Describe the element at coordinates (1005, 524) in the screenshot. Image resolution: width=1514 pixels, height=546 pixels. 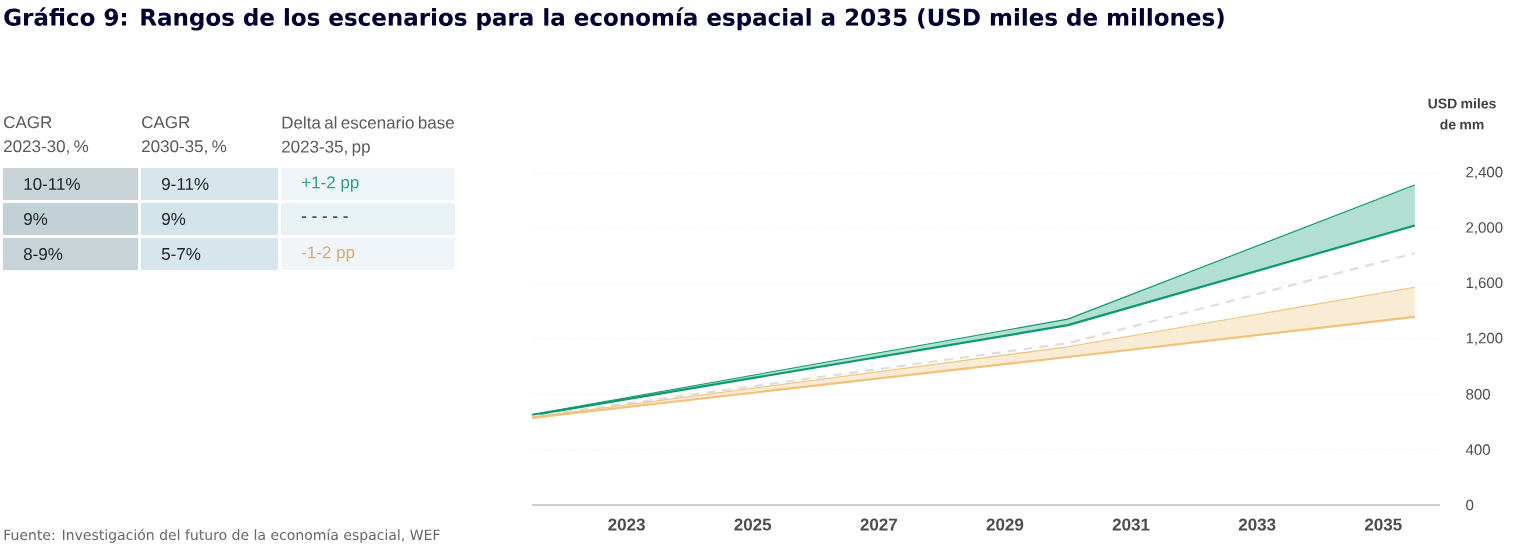
I see `x-tick-label: 2029` at that location.